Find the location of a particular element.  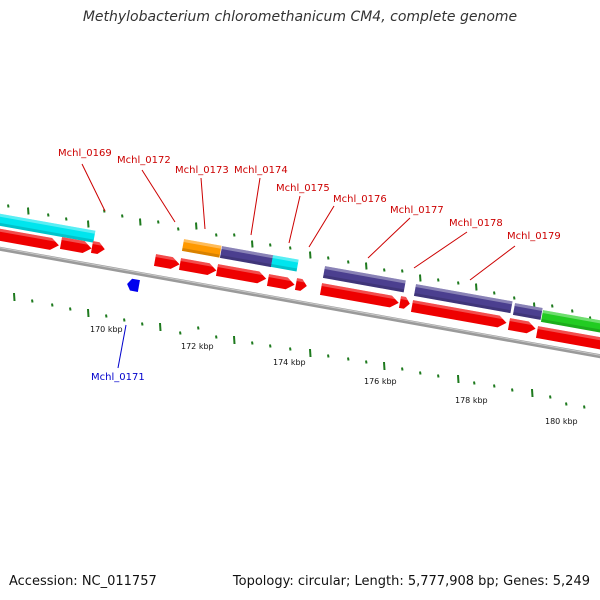

cds-arrow-reverse is located at coordinates (133, 285).